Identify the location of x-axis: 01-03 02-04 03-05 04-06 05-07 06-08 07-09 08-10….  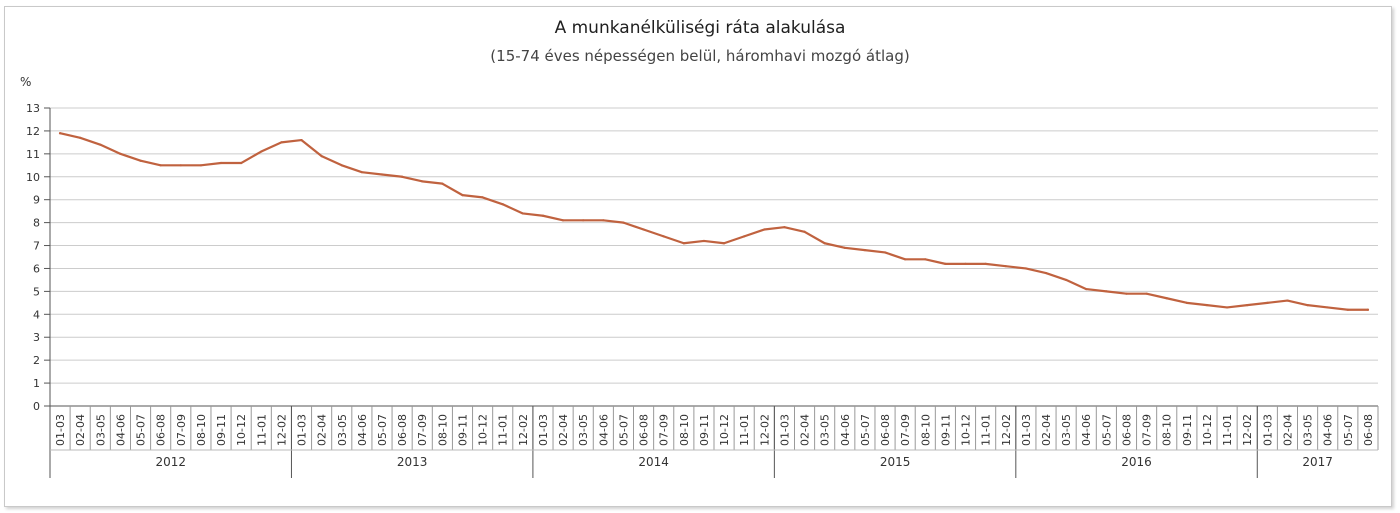
(714, 442).